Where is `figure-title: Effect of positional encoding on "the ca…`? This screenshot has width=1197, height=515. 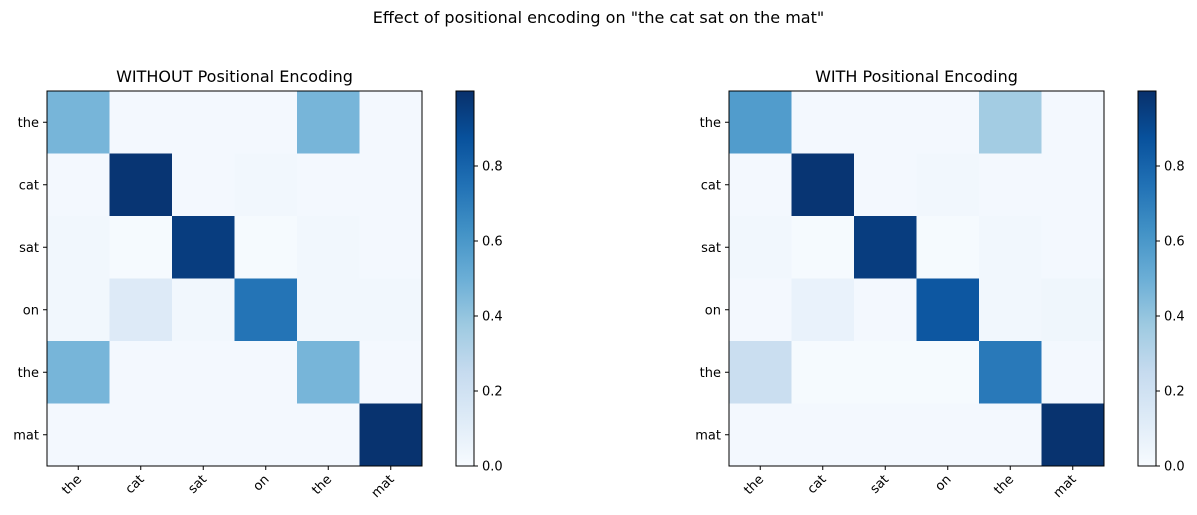 figure-title: Effect of positional encoding on "the ca… is located at coordinates (598, 17).